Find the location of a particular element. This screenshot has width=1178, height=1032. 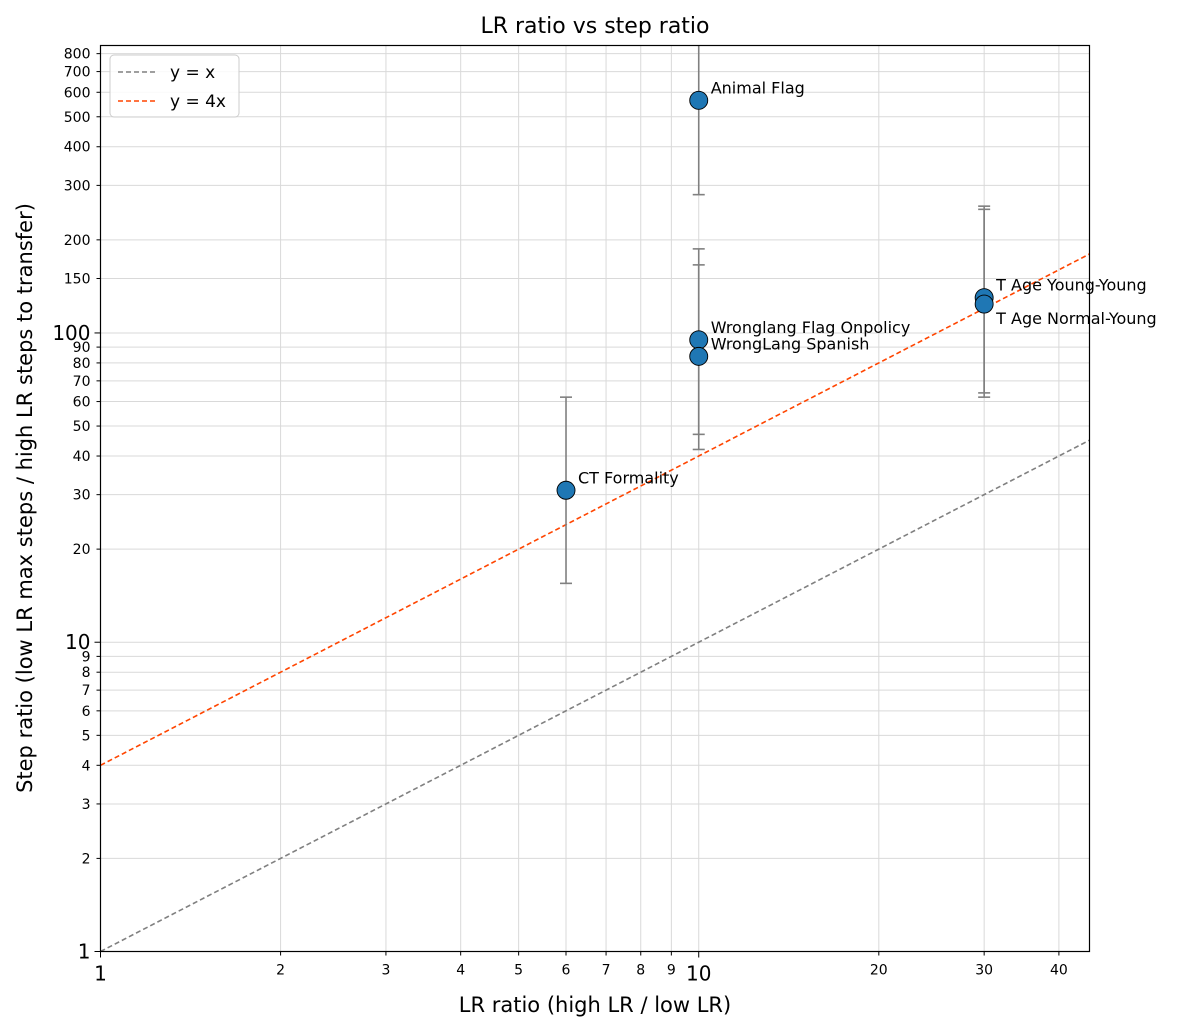

x-tick-label: 20 is located at coordinates (879, 971).